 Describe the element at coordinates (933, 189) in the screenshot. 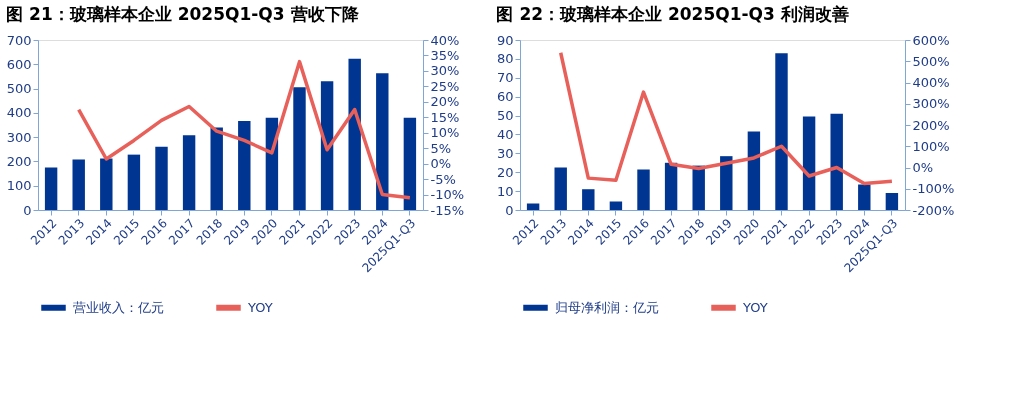

I see `y2-tick-label: -100%` at that location.